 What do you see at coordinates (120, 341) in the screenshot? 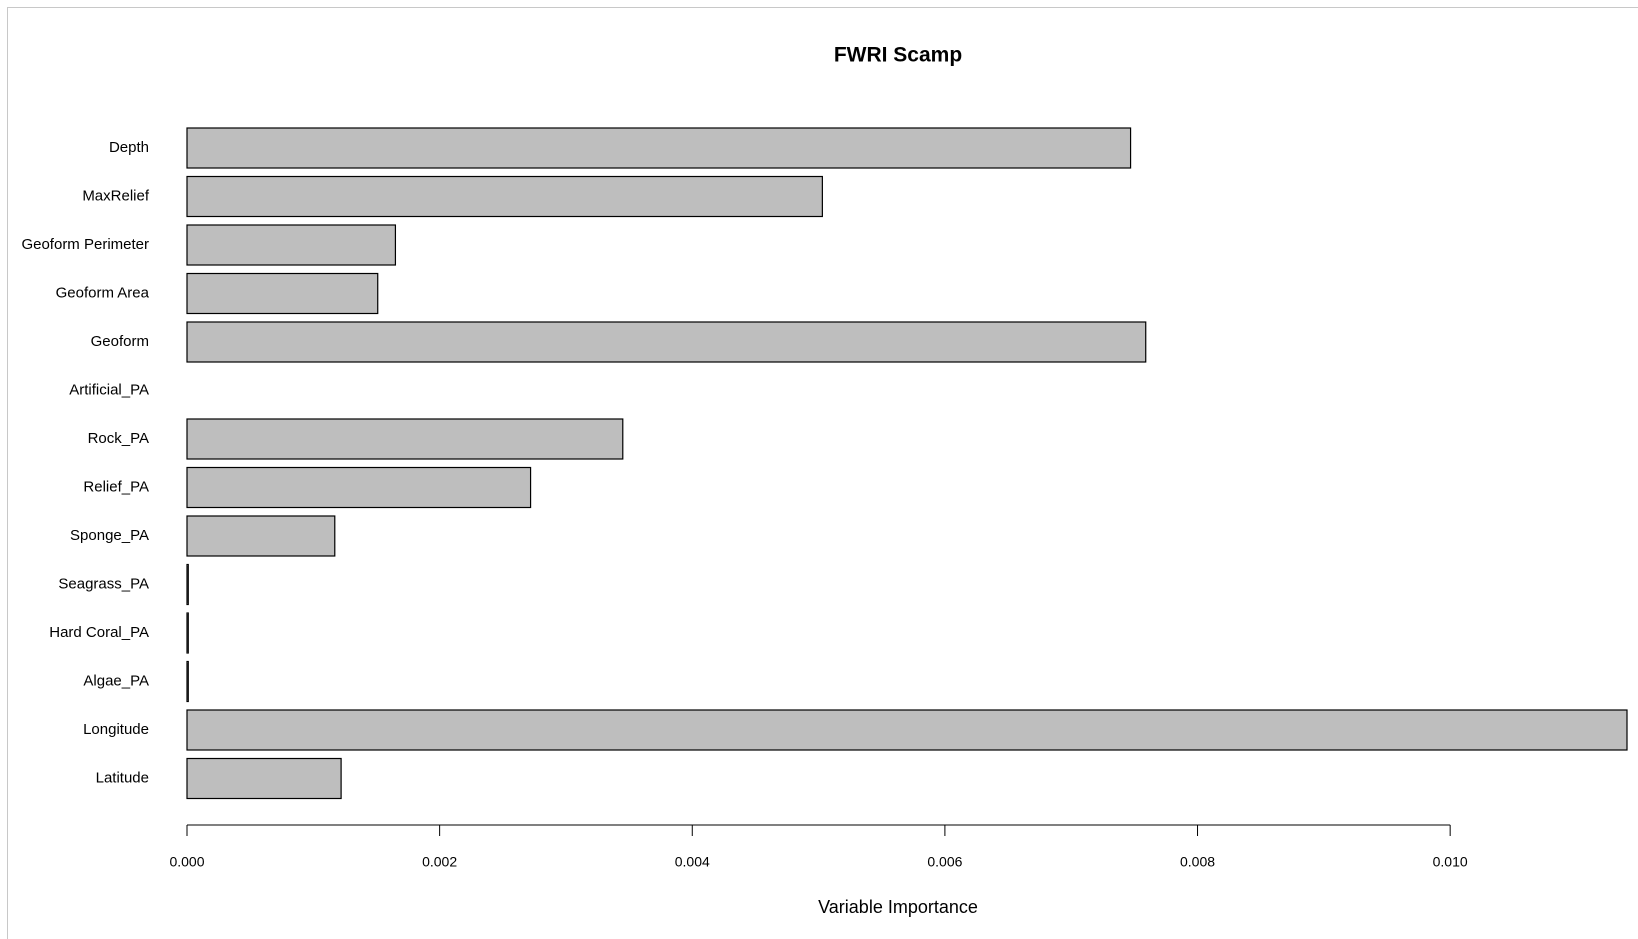
I see `y-tick-label: Geoform` at bounding box center [120, 341].